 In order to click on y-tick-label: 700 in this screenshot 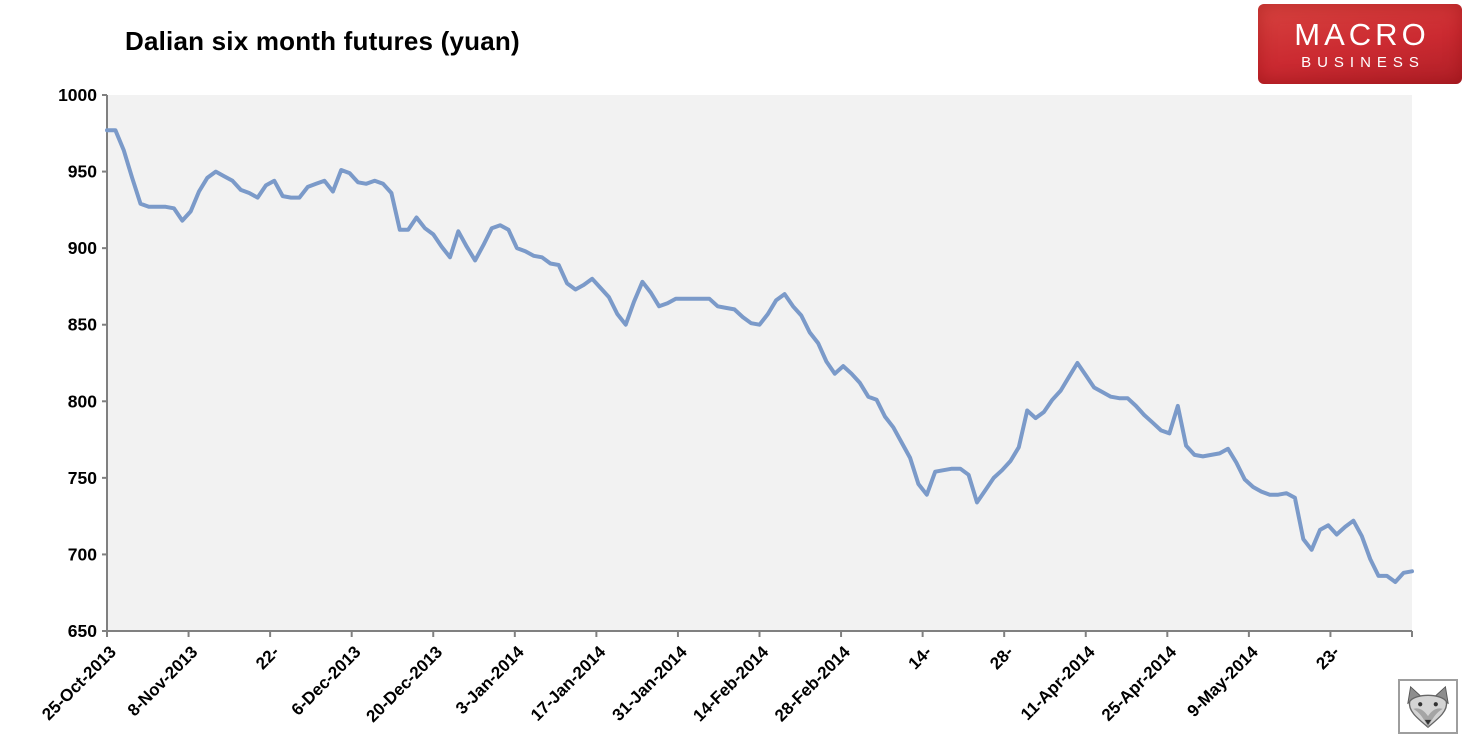, I will do `click(82, 554)`.